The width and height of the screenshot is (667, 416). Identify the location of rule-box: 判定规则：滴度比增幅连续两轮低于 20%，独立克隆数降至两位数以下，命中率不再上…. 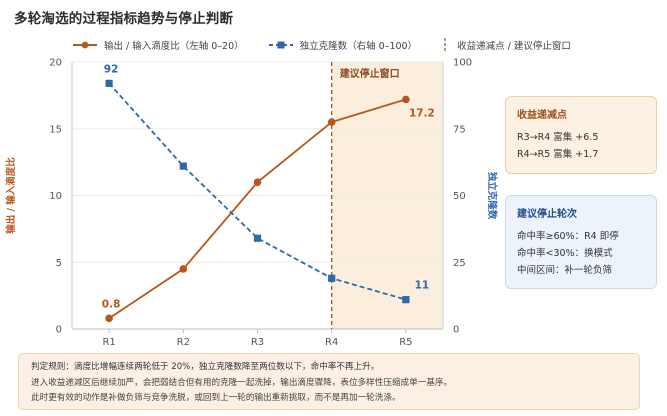
(329, 381).